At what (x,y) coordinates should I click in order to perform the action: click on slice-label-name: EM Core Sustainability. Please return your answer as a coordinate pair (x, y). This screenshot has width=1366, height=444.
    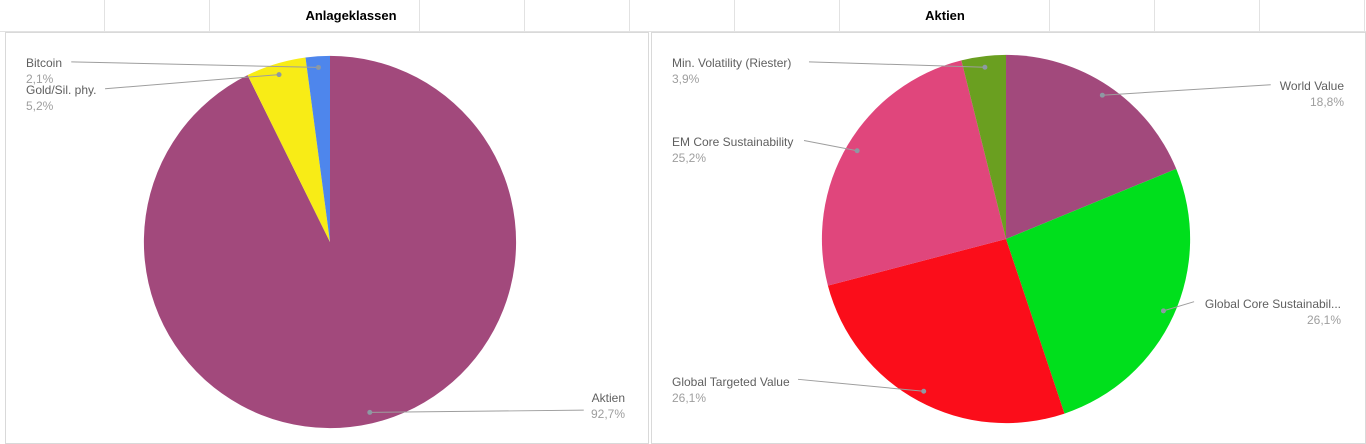
    Looking at the image, I should click on (733, 142).